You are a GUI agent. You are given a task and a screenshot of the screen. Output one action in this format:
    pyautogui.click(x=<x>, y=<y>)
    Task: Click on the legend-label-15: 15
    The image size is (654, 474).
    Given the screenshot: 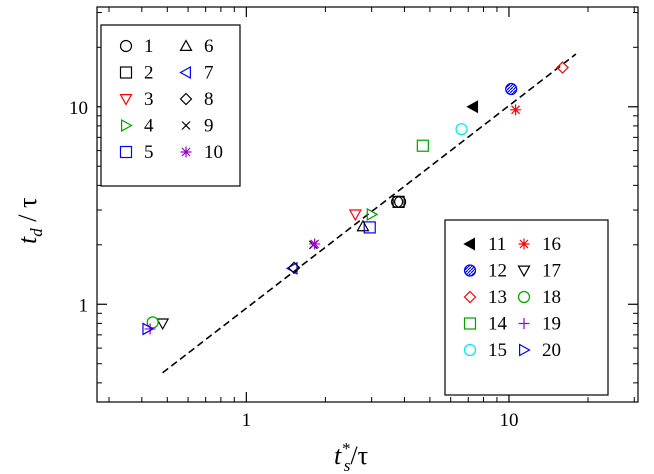 What is the action you would take?
    pyautogui.click(x=497, y=350)
    